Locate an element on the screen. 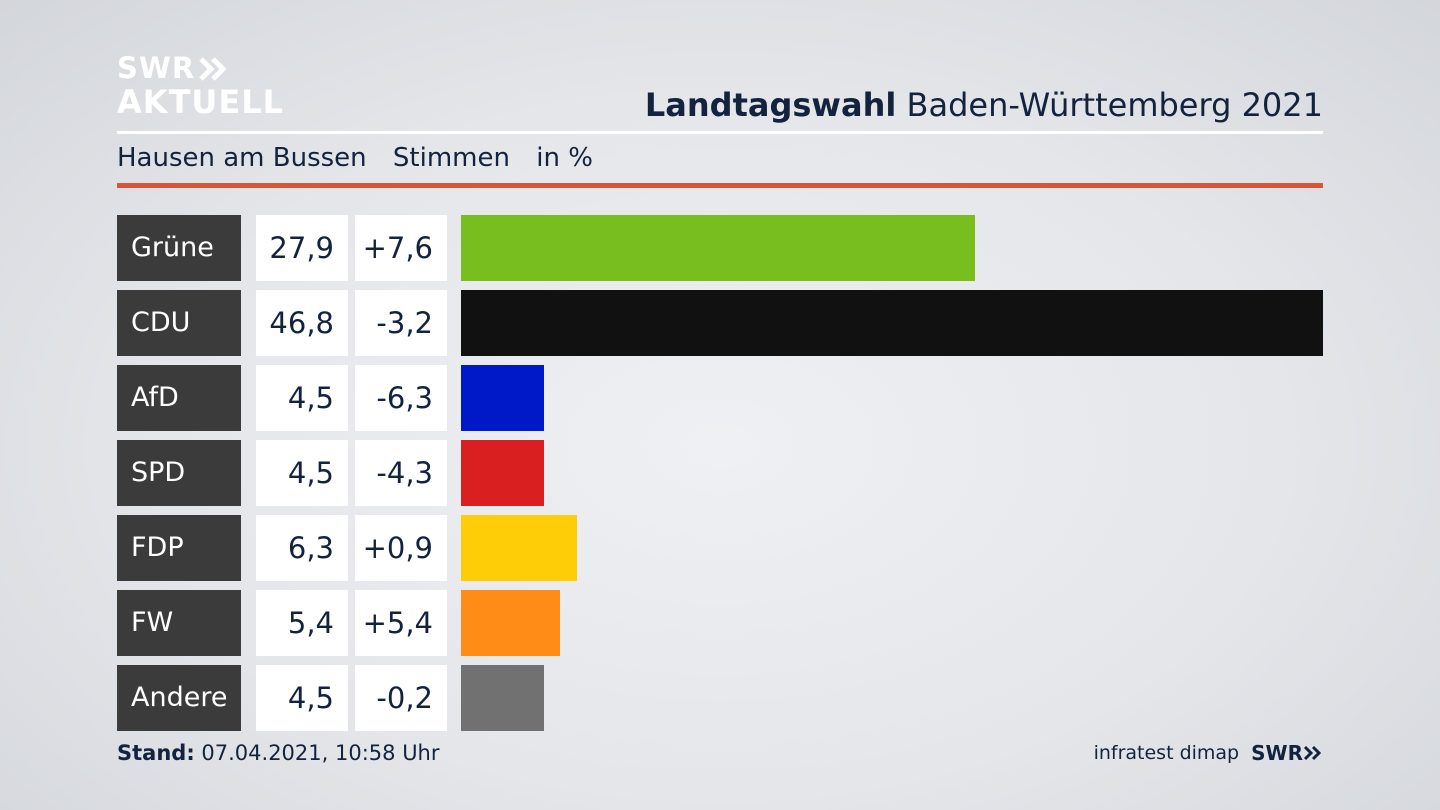  value-label: 5,4 is located at coordinates (302, 623).